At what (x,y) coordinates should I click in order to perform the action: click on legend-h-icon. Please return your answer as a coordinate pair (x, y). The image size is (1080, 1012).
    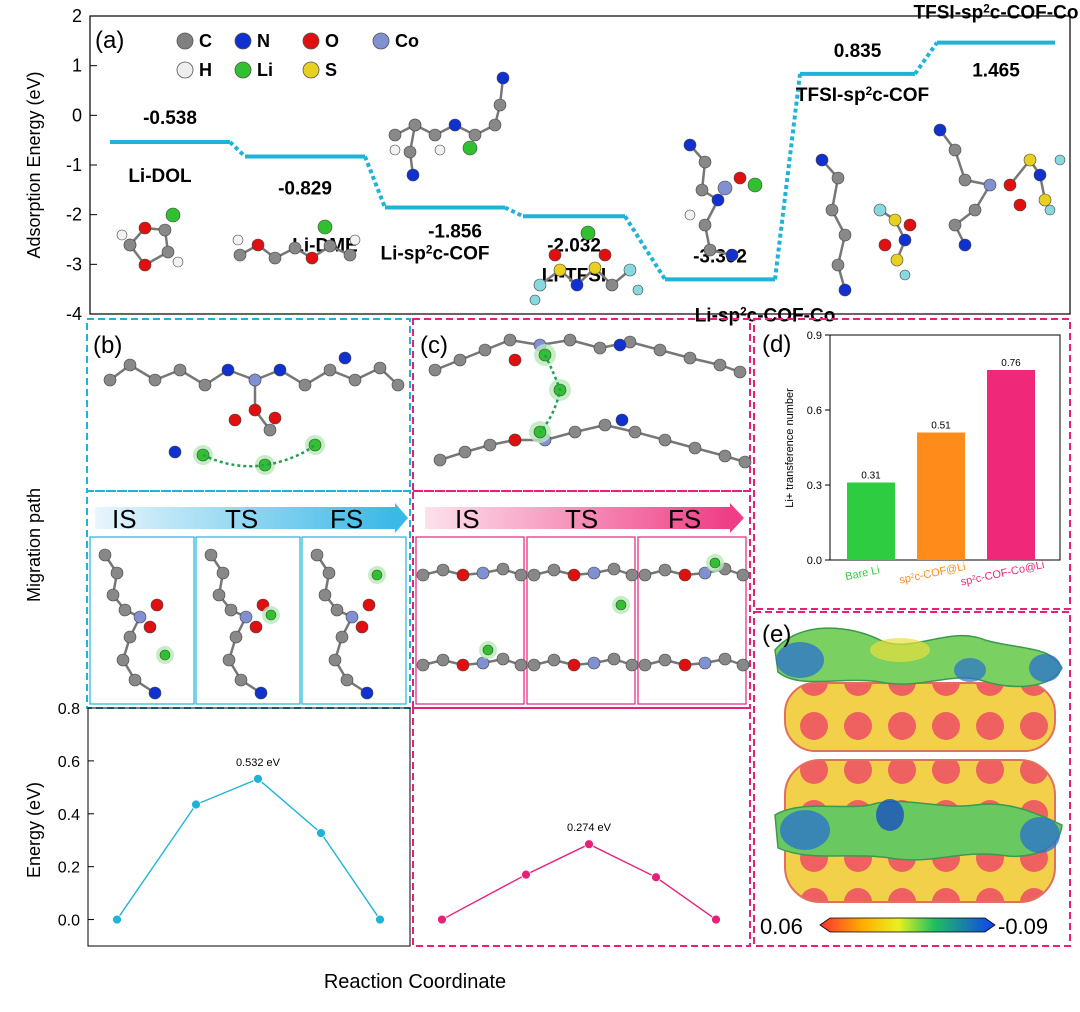
    Looking at the image, I should click on (185, 70).